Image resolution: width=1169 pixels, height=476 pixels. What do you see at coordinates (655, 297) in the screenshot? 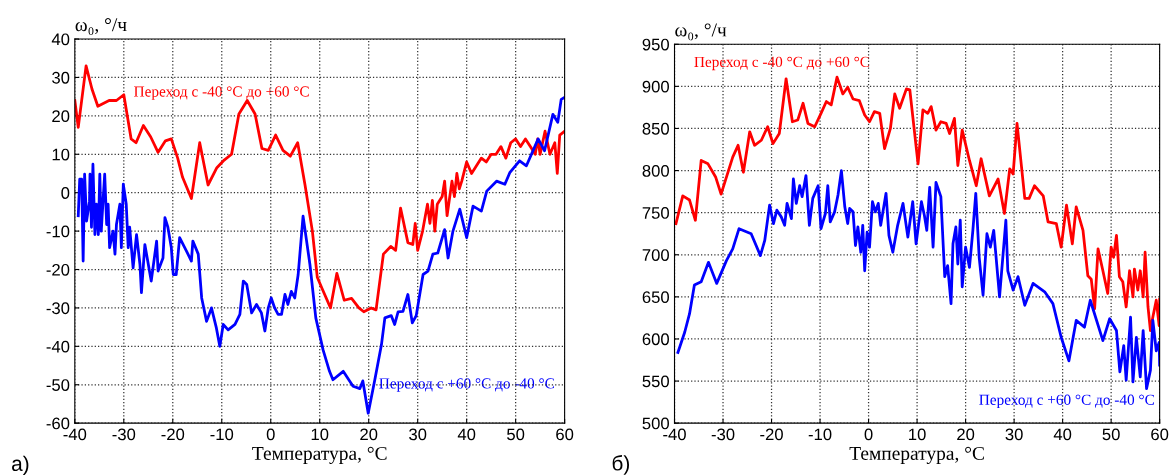
I see `y-tick-label: 650` at bounding box center [655, 297].